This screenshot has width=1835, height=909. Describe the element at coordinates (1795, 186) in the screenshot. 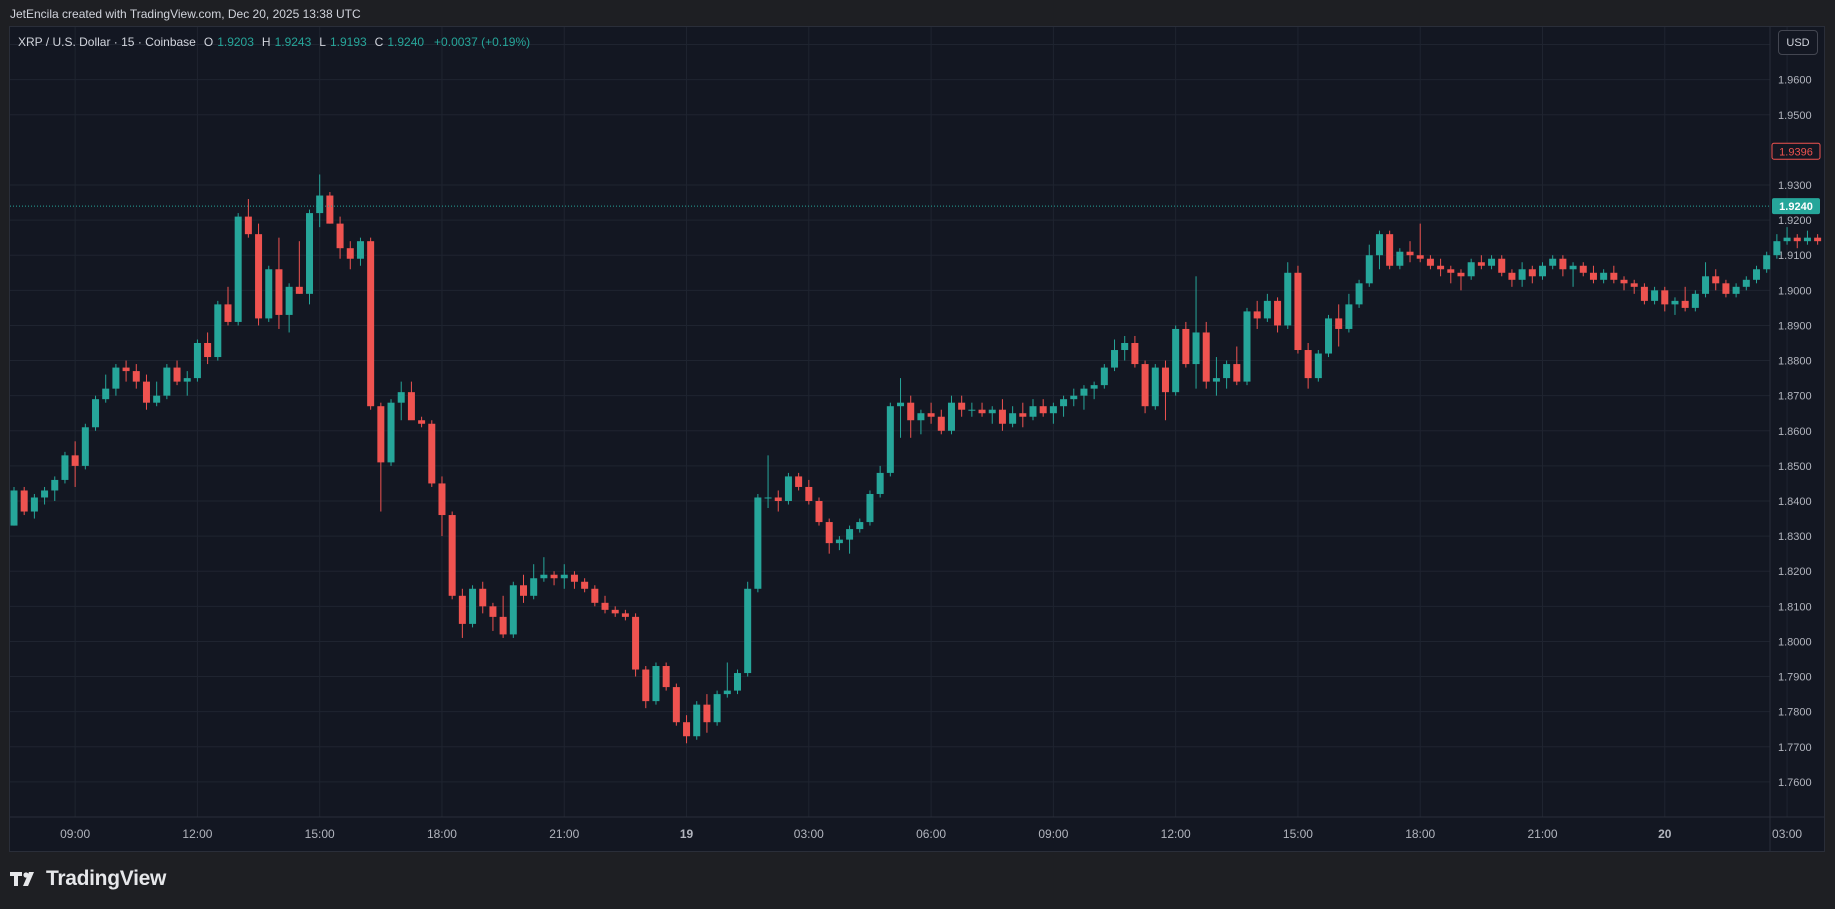

I see `price-tick-label: 1.9300` at that location.